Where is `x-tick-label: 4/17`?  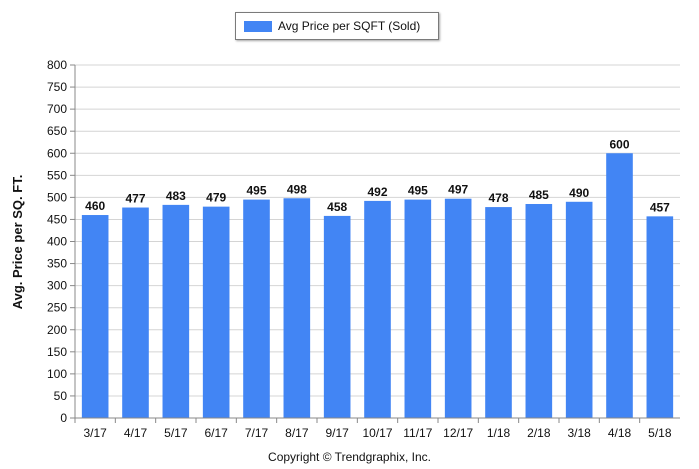 x-tick-label: 4/17 is located at coordinates (136, 433).